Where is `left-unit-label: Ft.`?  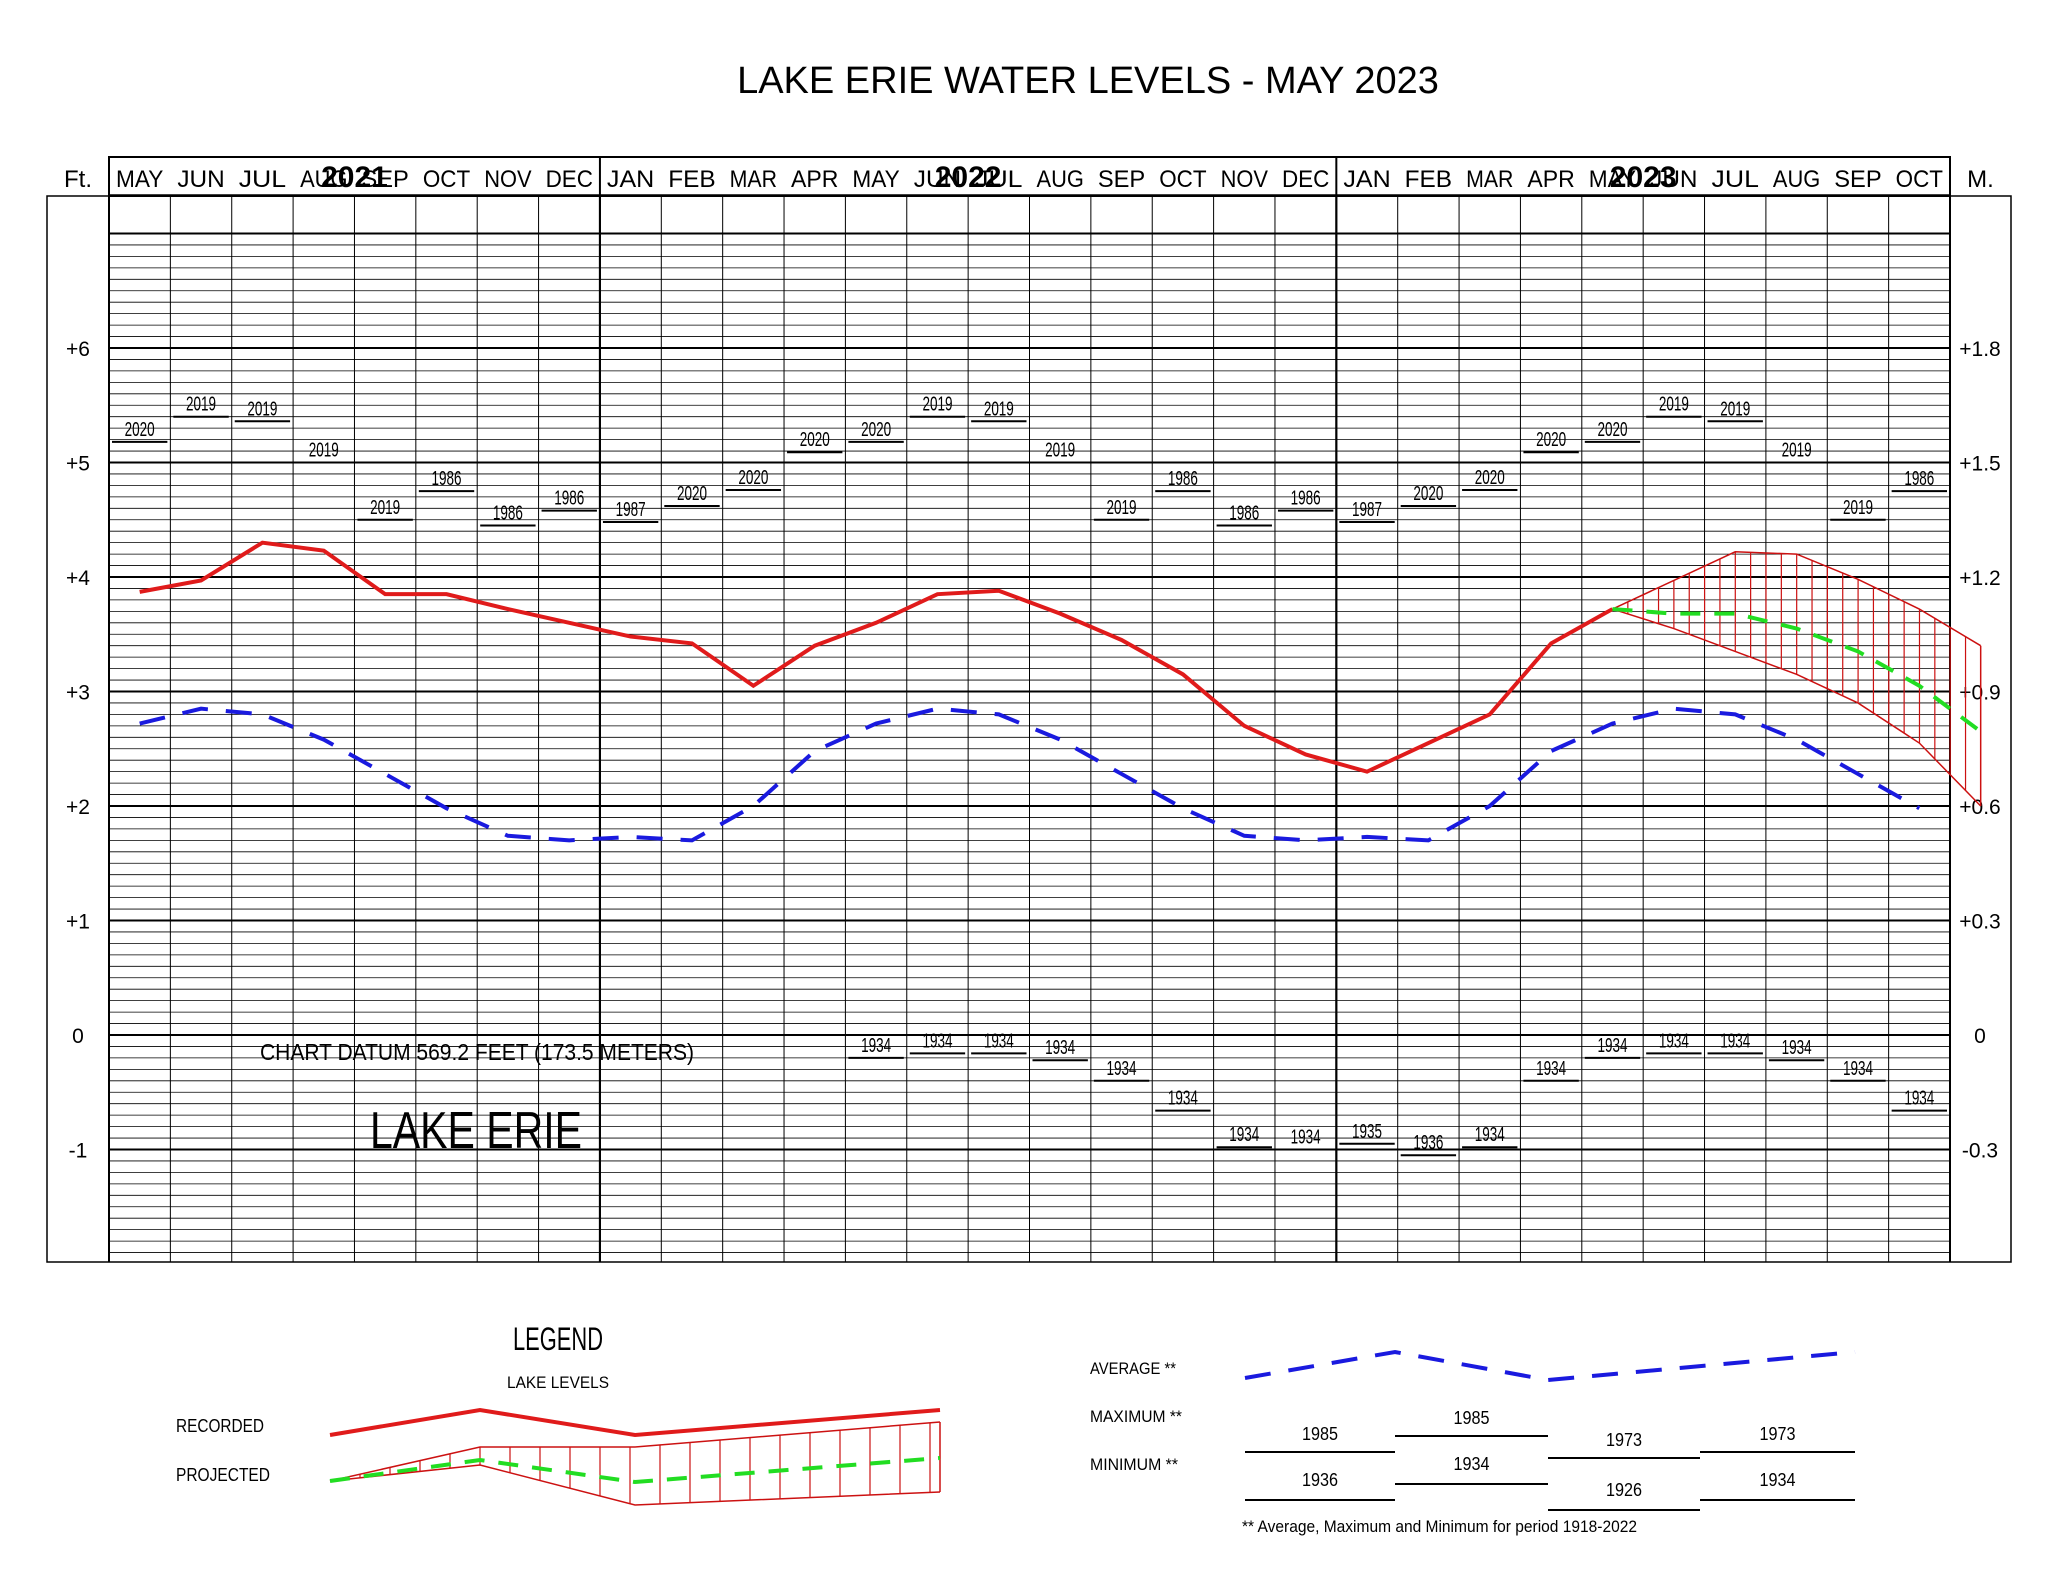 left-unit-label: Ft. is located at coordinates (78, 179).